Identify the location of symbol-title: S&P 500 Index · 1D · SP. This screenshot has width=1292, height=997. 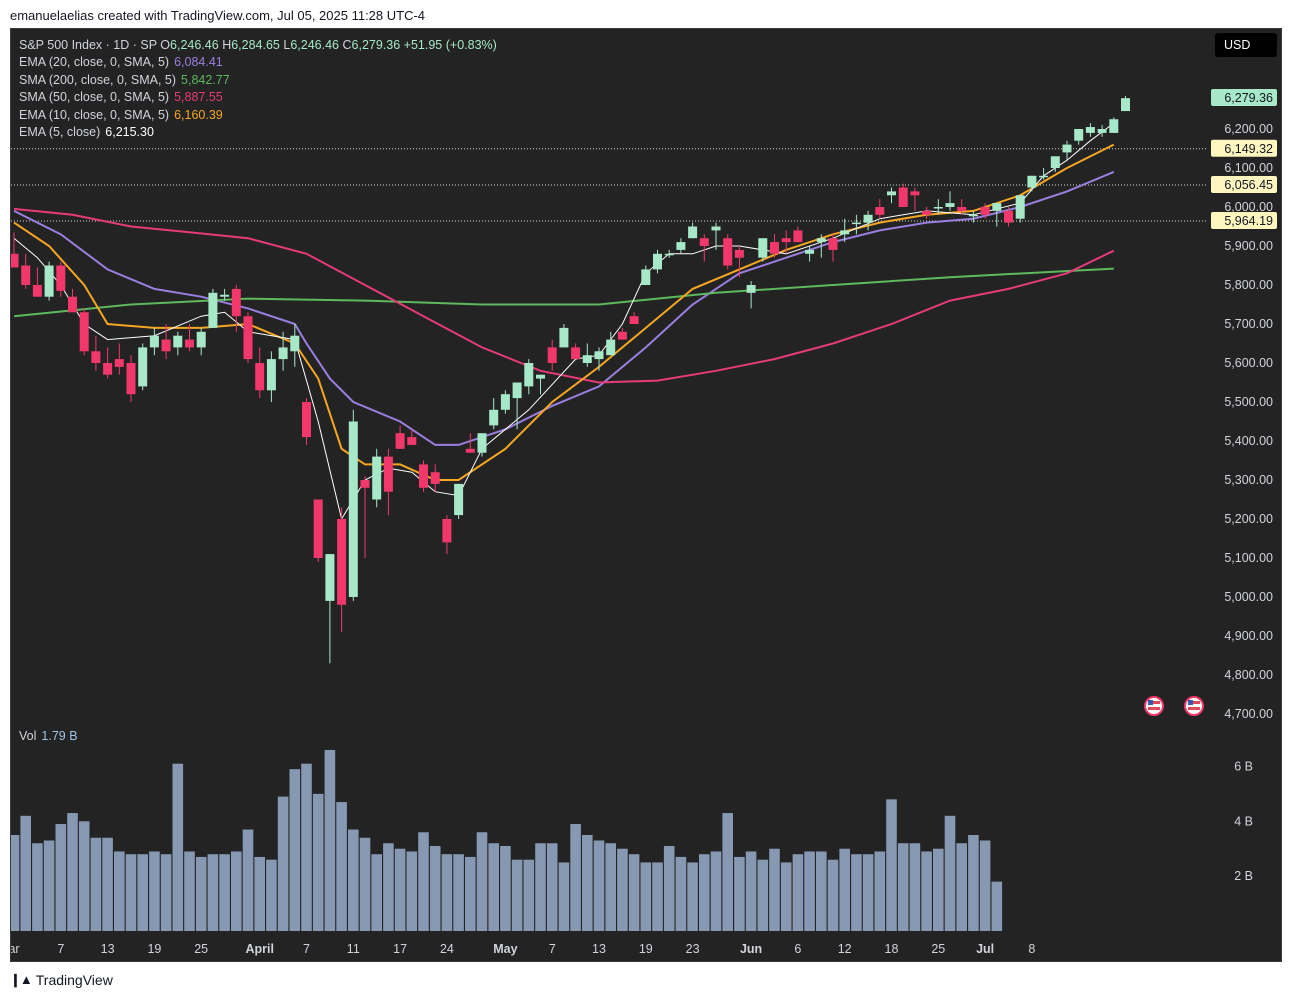
(88, 45).